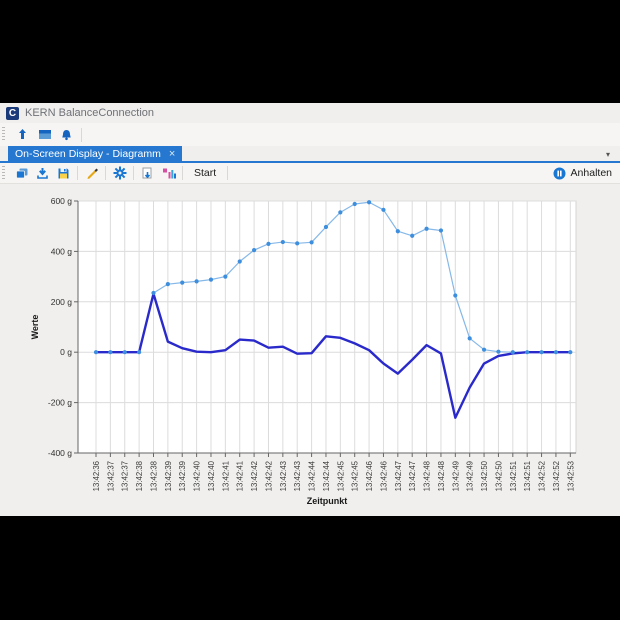 The height and width of the screenshot is (620, 620). Describe the element at coordinates (60, 403) in the screenshot. I see `svg-text: -200 g` at that location.